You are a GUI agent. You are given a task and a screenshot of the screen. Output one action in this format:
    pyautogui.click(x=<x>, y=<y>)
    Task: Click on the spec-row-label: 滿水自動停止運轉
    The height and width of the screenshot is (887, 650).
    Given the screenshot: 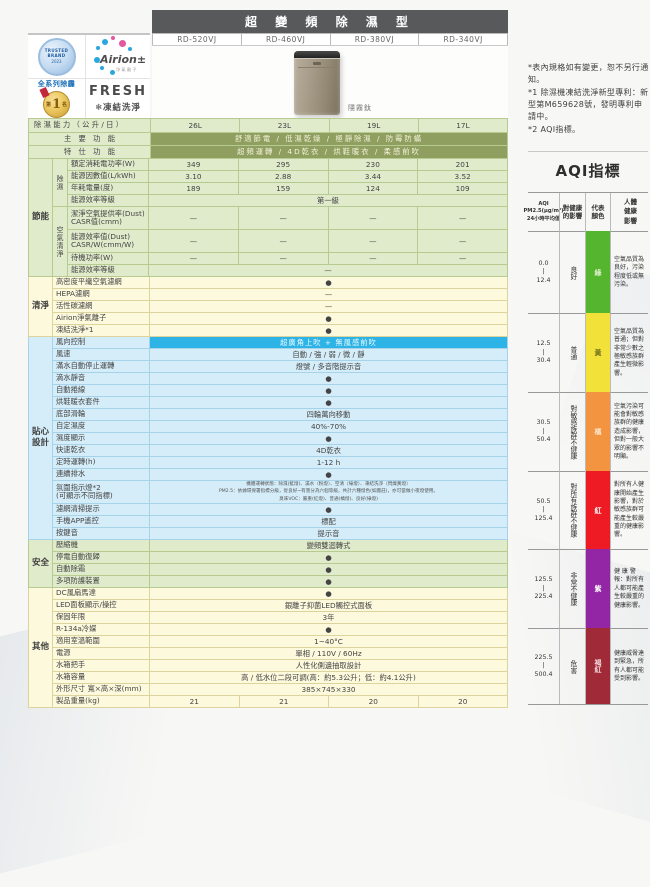 What is the action you would take?
    pyautogui.click(x=85, y=366)
    